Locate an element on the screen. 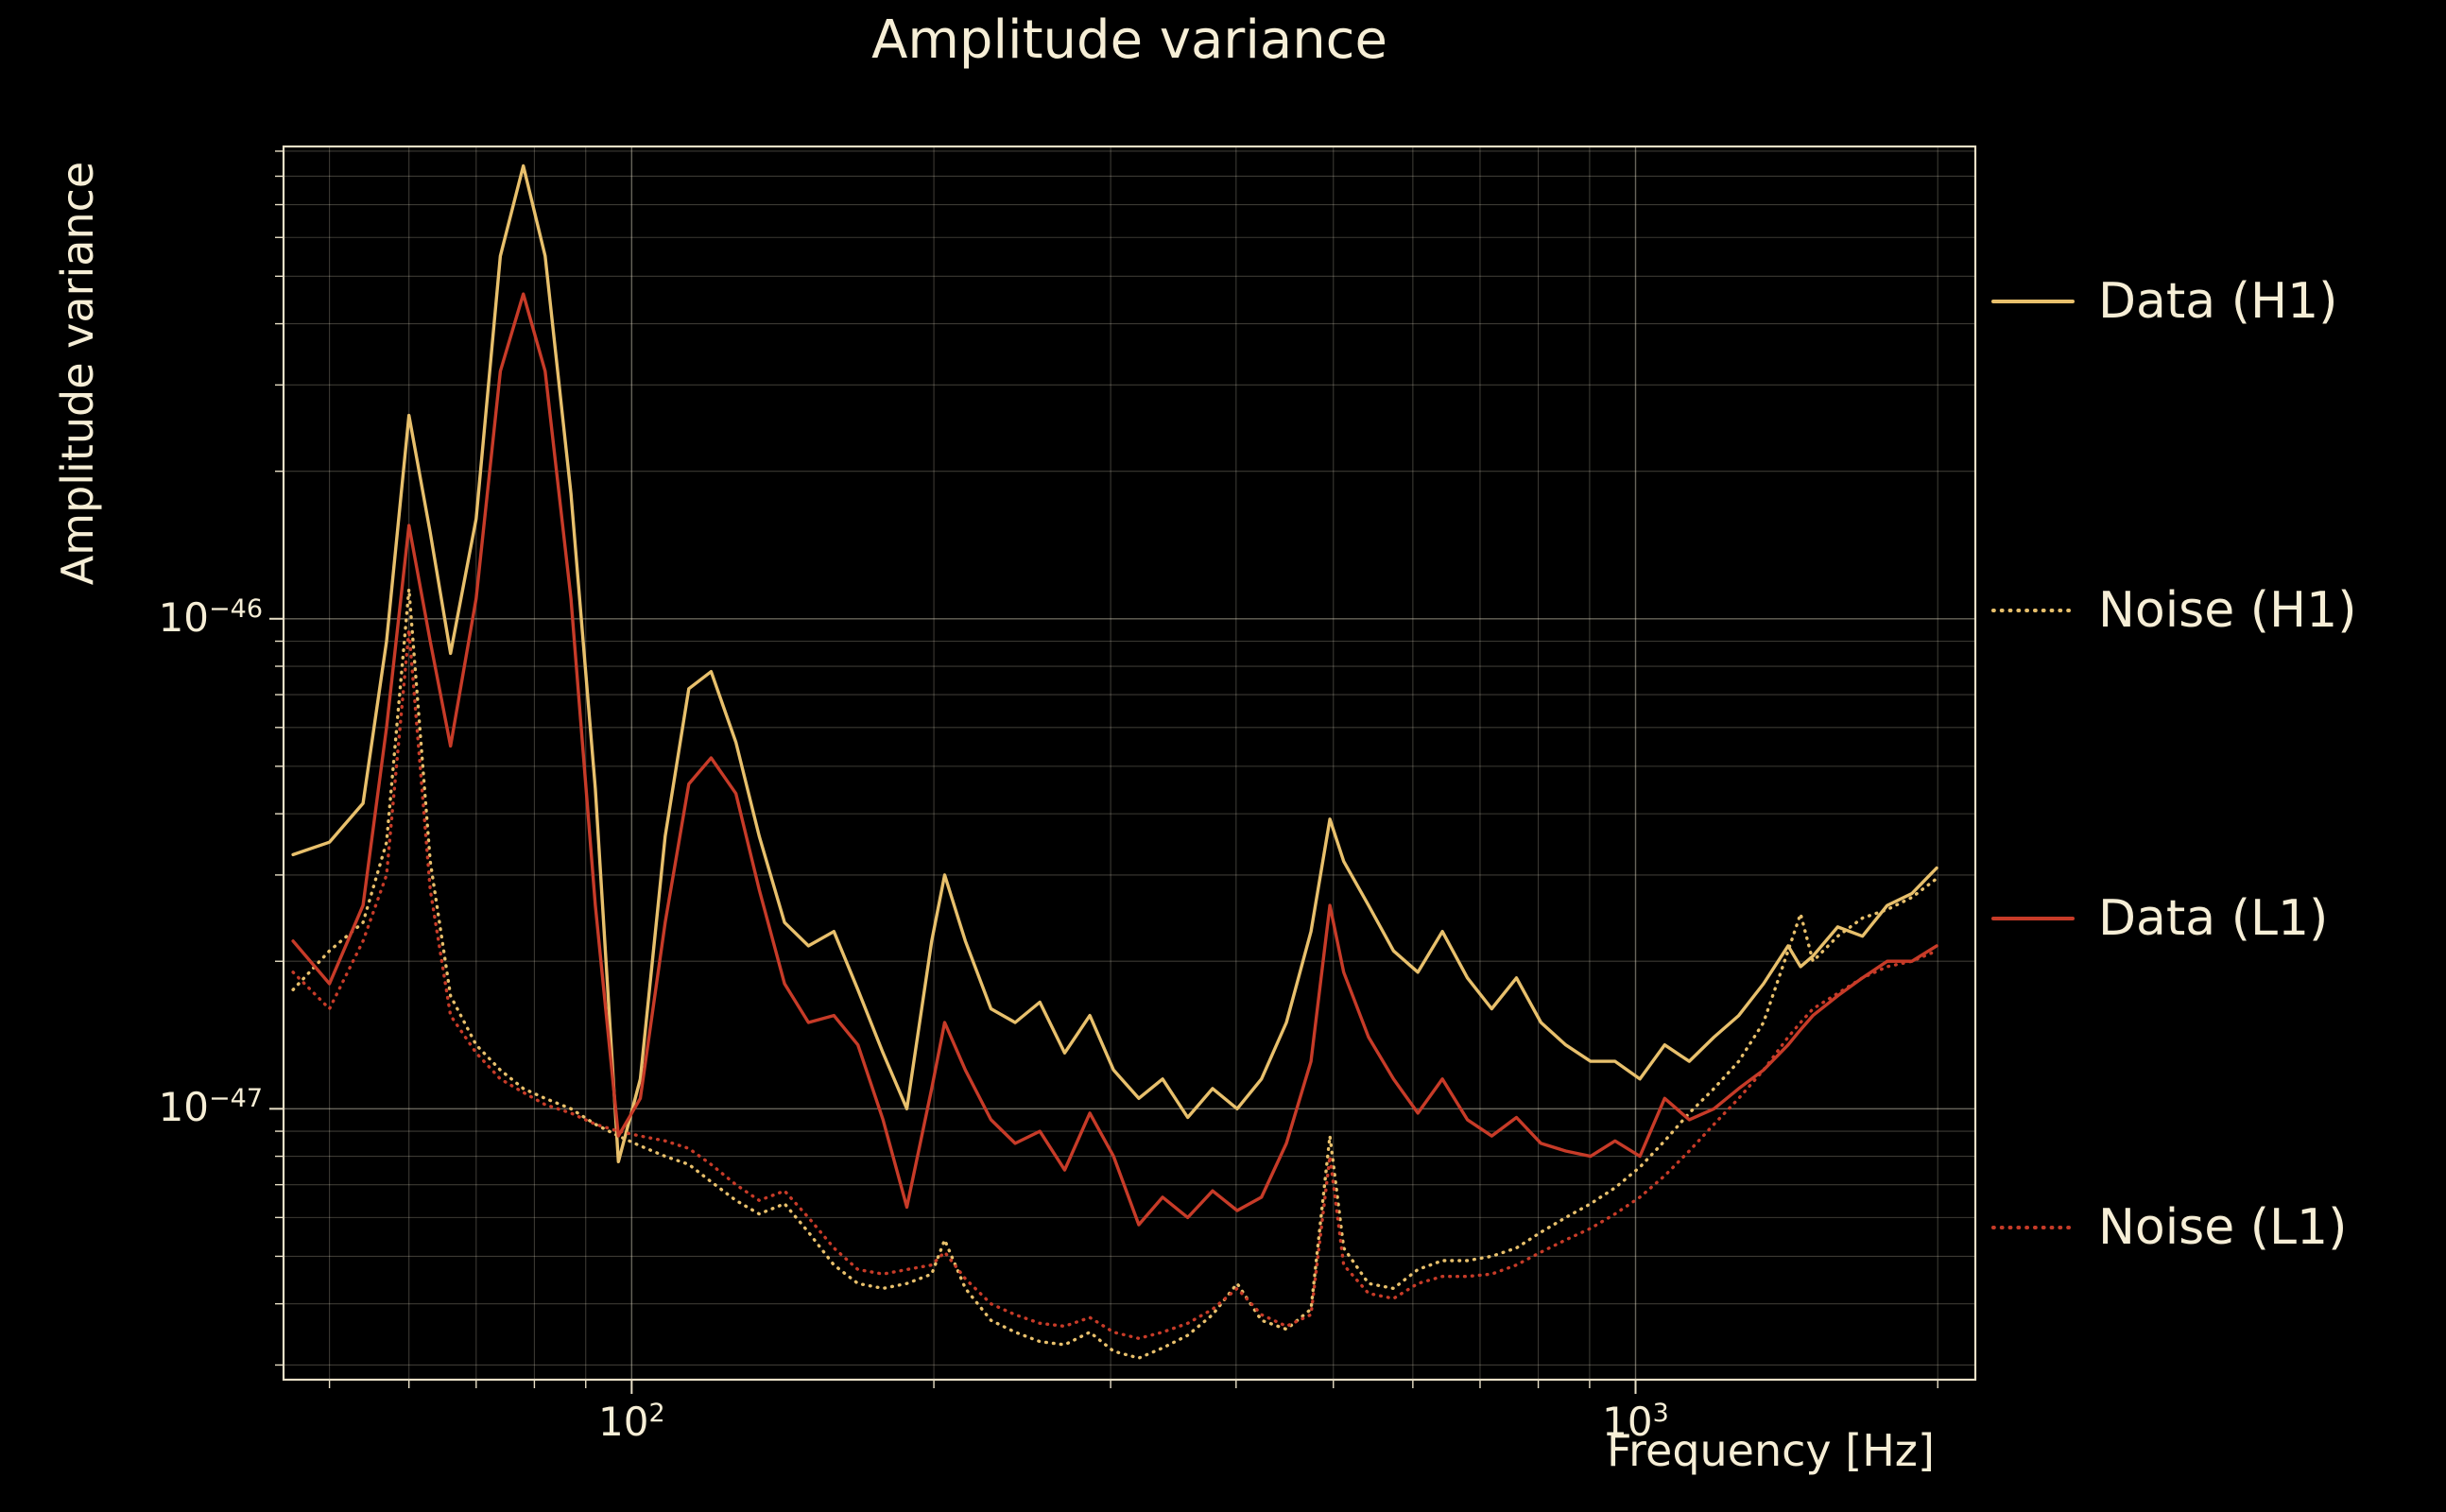  legend-entry-noise-h1: Noise (H1) is located at coordinates (2173, 610).